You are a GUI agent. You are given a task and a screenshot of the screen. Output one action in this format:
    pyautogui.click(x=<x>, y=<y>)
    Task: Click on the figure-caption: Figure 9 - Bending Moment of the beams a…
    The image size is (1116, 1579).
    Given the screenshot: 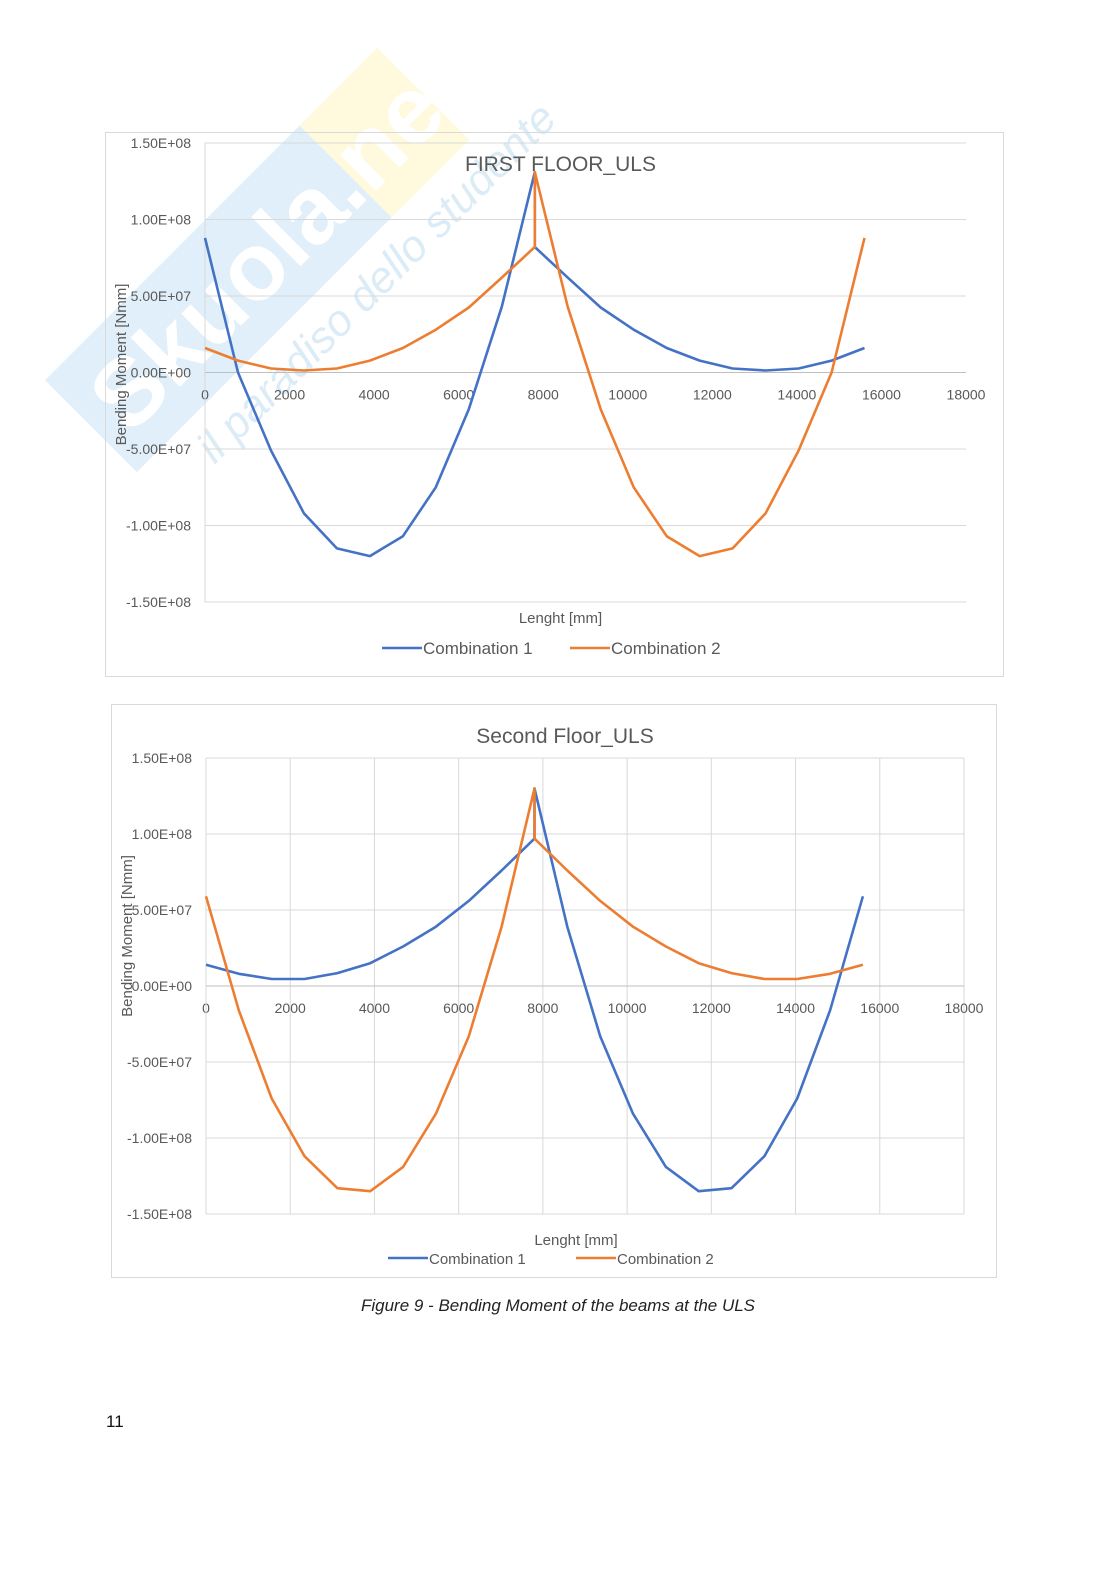 What is the action you would take?
    pyautogui.click(x=558, y=1305)
    